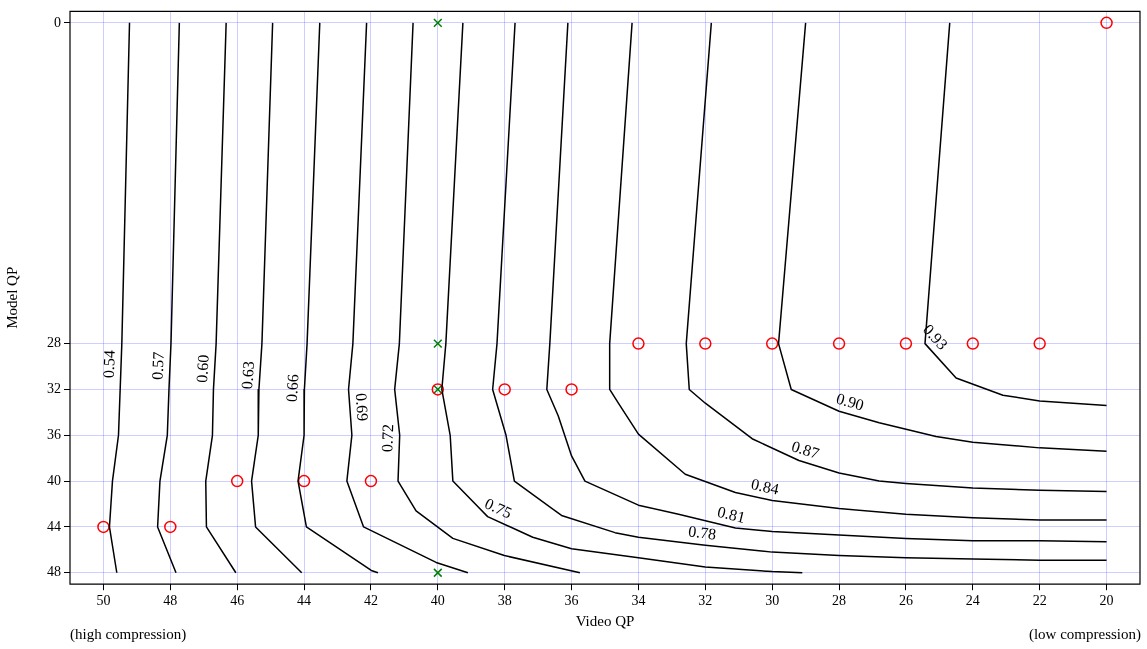 The width and height of the screenshot is (1147, 649). What do you see at coordinates (387, 438) in the screenshot?
I see `text: 0.72` at bounding box center [387, 438].